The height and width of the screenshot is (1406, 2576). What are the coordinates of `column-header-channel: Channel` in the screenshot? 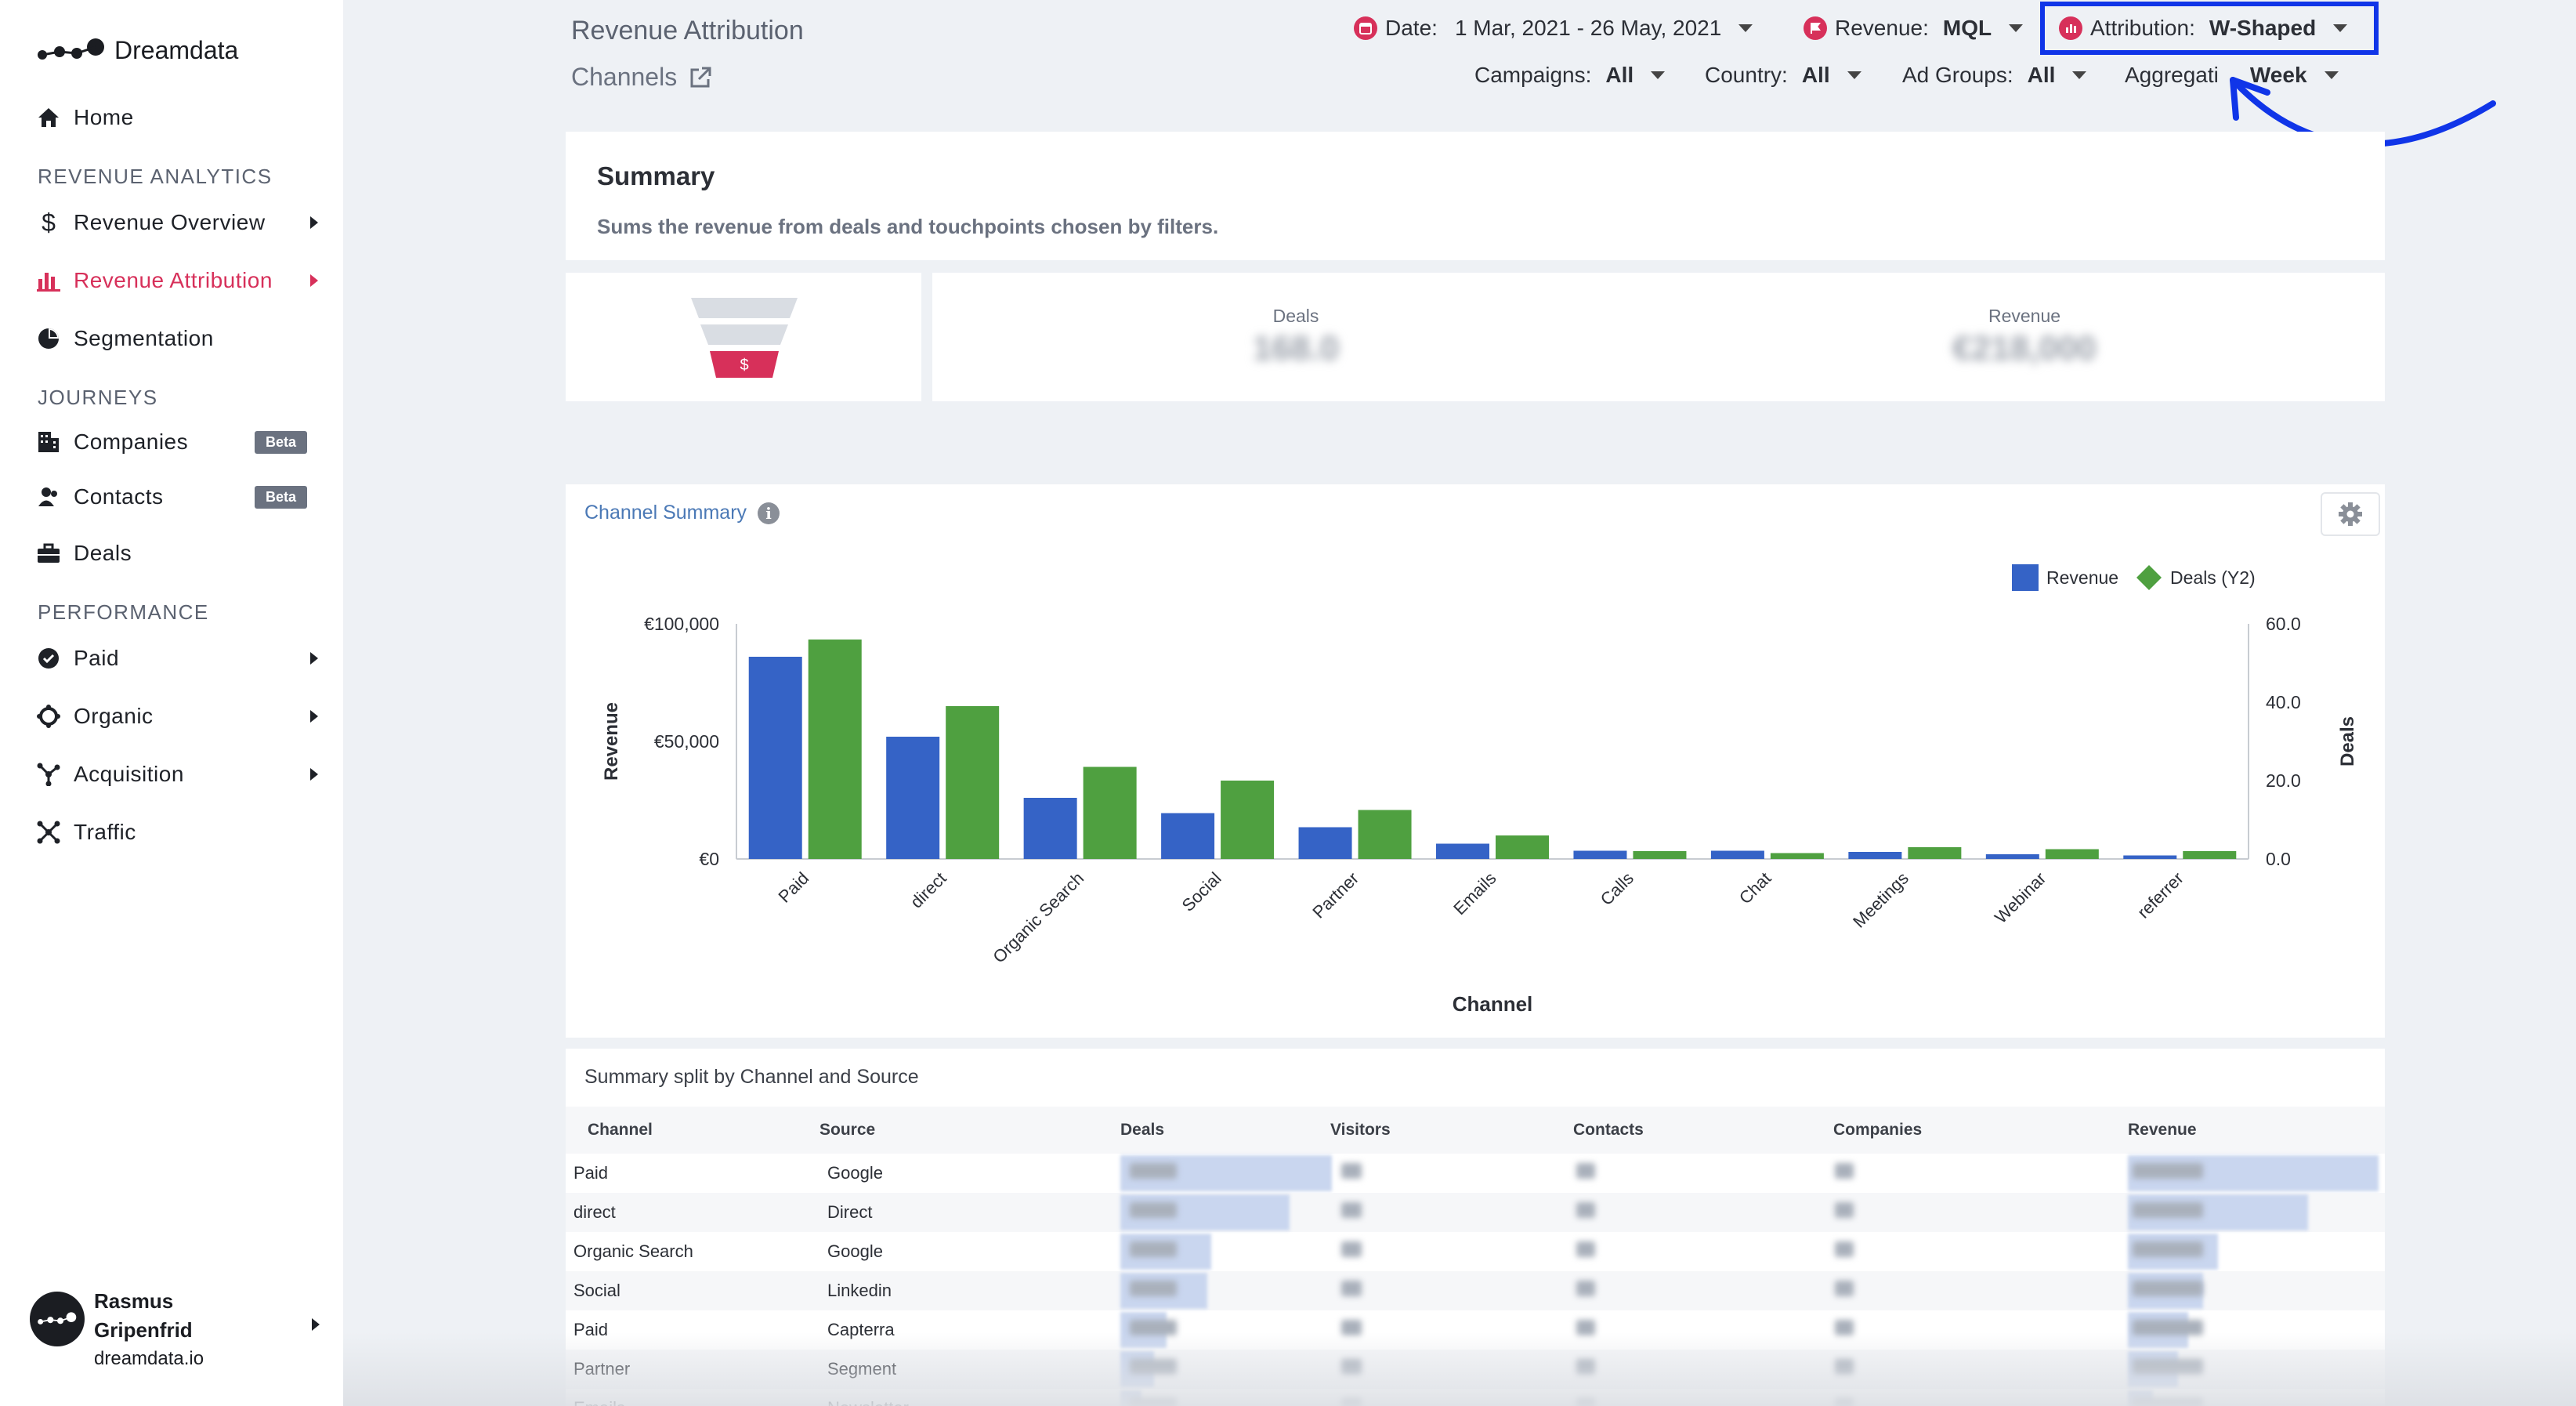 It's located at (620, 1130).